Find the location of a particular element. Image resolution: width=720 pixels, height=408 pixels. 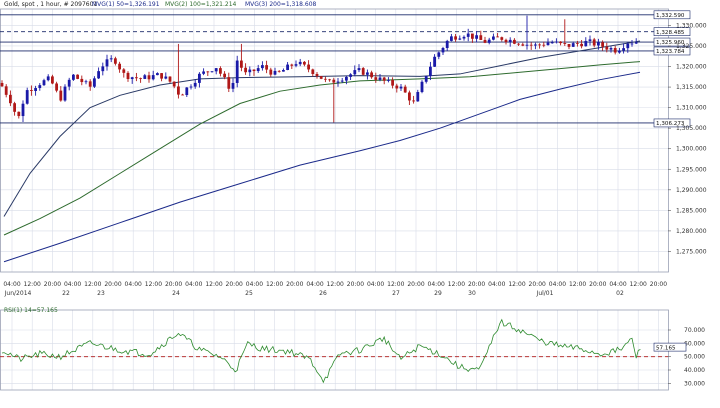

level-label: 1,328.485 is located at coordinates (670, 33).